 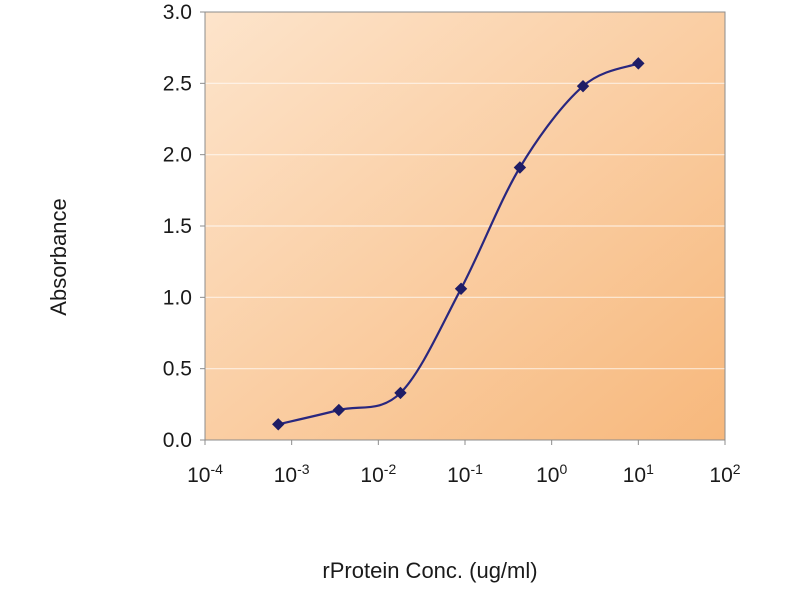 I want to click on y-axis-title: Absorbance, so click(x=58, y=257).